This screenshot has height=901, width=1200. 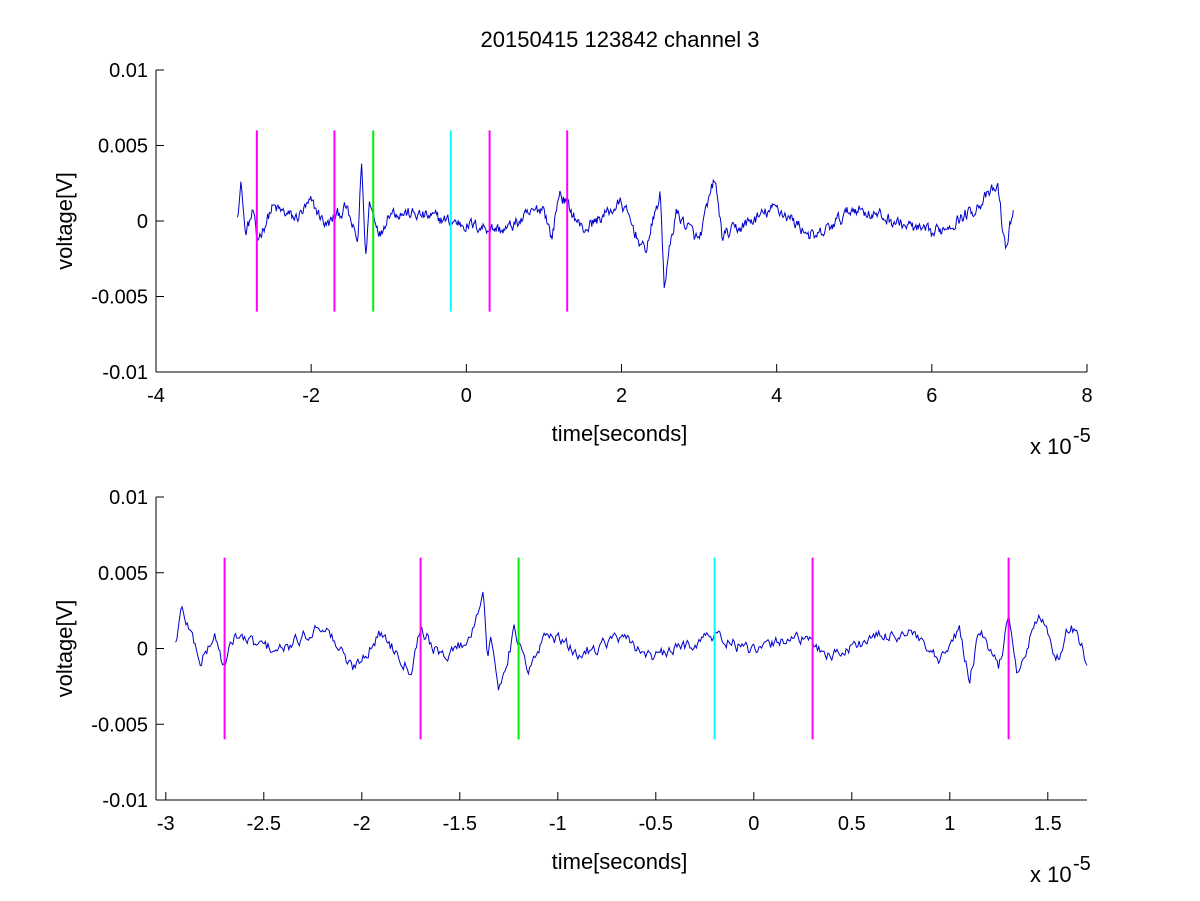 What do you see at coordinates (1051, 446) in the screenshot?
I see `top-x-exponent: x 10` at bounding box center [1051, 446].